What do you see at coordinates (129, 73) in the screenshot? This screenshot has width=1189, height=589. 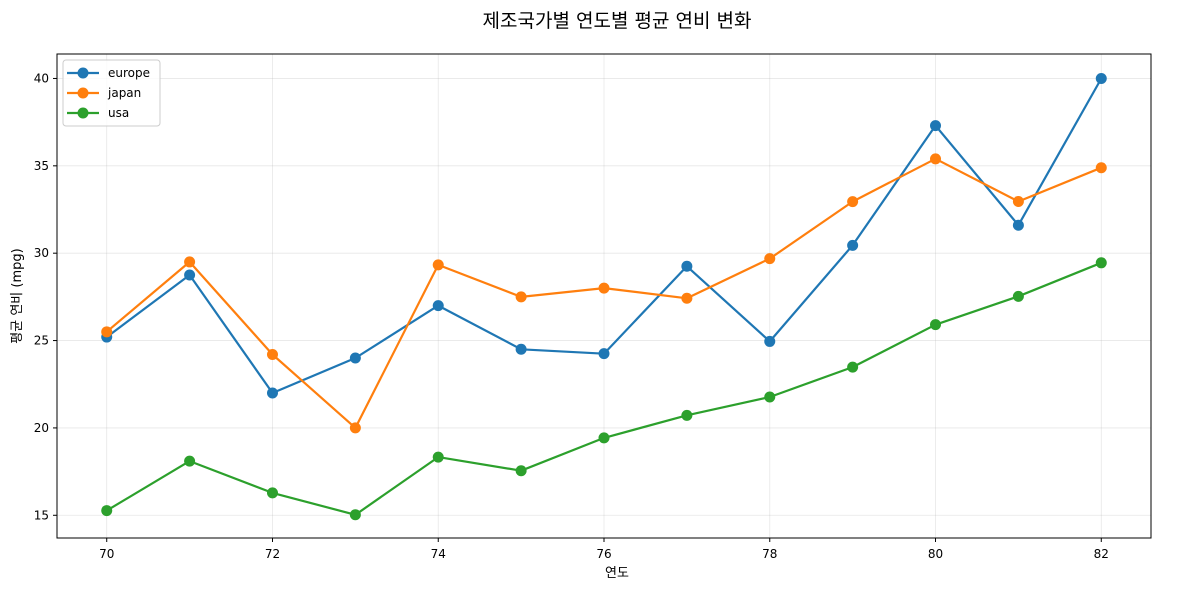 I see `legend-label: europe` at bounding box center [129, 73].